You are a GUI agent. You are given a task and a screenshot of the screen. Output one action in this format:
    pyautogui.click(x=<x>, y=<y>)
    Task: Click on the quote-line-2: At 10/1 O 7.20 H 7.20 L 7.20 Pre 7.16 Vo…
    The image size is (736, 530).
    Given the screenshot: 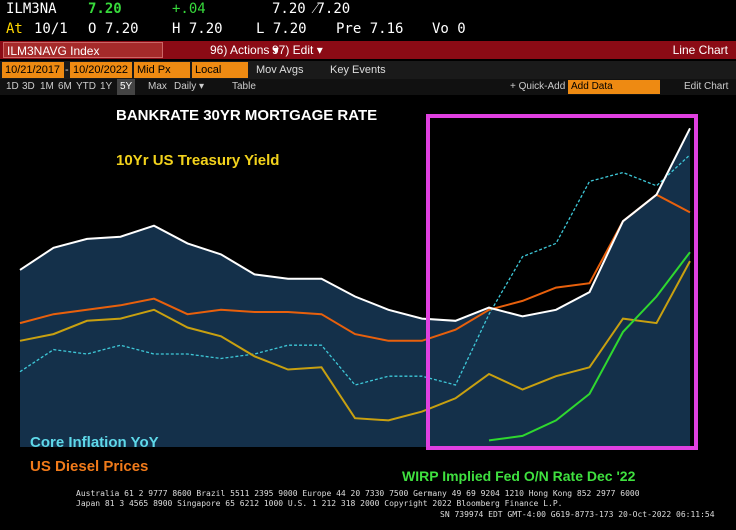 What is the action you would take?
    pyautogui.click(x=368, y=30)
    